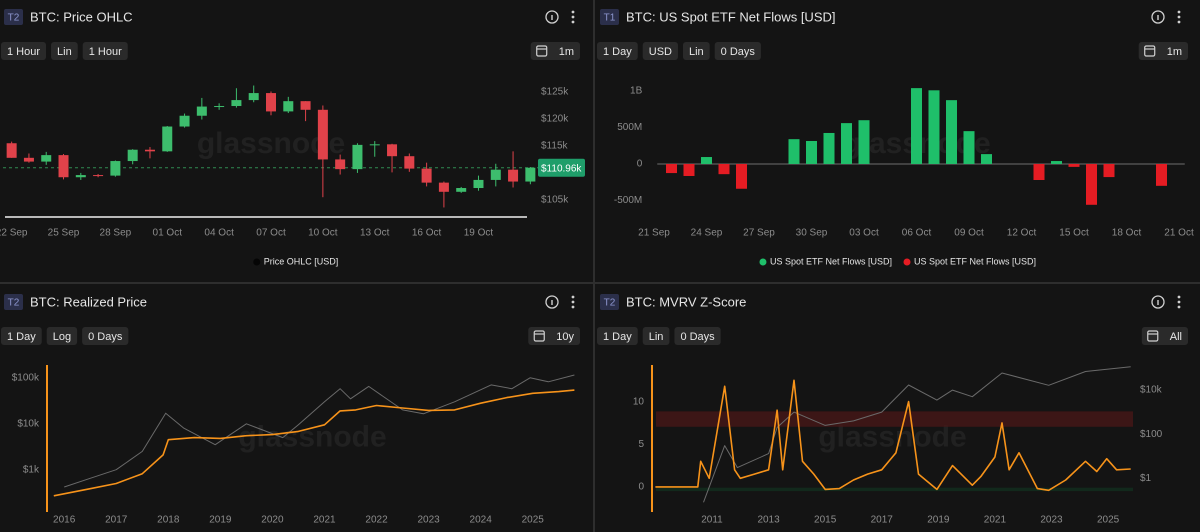  What do you see at coordinates (640, 164) in the screenshot?
I see `y-tick-label: 0` at bounding box center [640, 164].